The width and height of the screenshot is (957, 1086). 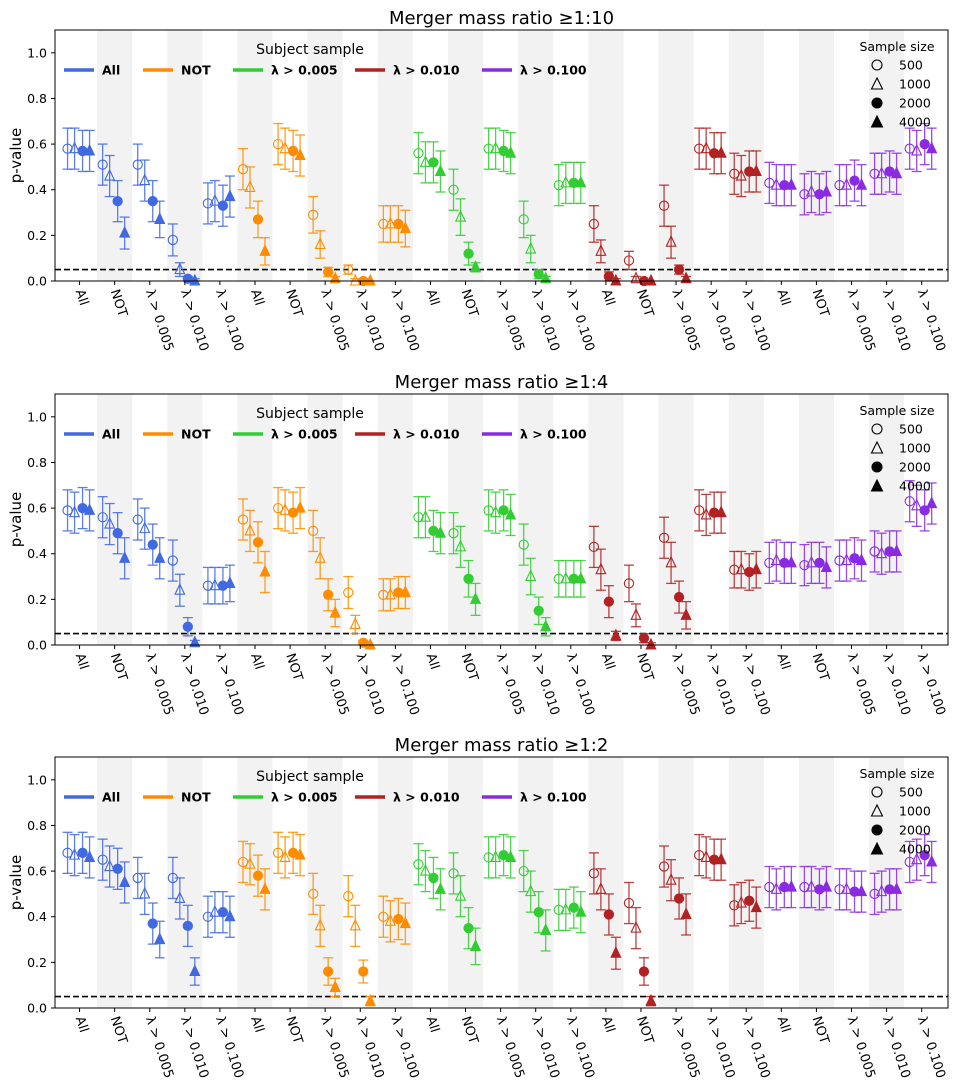 I want to click on x-tick-label: λ > 0.010, so click(x=369, y=1048).